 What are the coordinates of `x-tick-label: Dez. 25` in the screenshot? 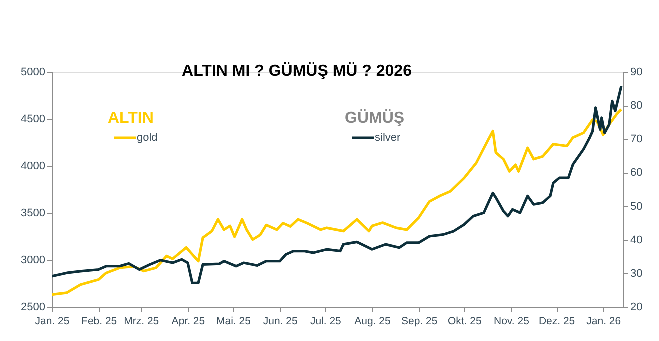 It's located at (557, 322).